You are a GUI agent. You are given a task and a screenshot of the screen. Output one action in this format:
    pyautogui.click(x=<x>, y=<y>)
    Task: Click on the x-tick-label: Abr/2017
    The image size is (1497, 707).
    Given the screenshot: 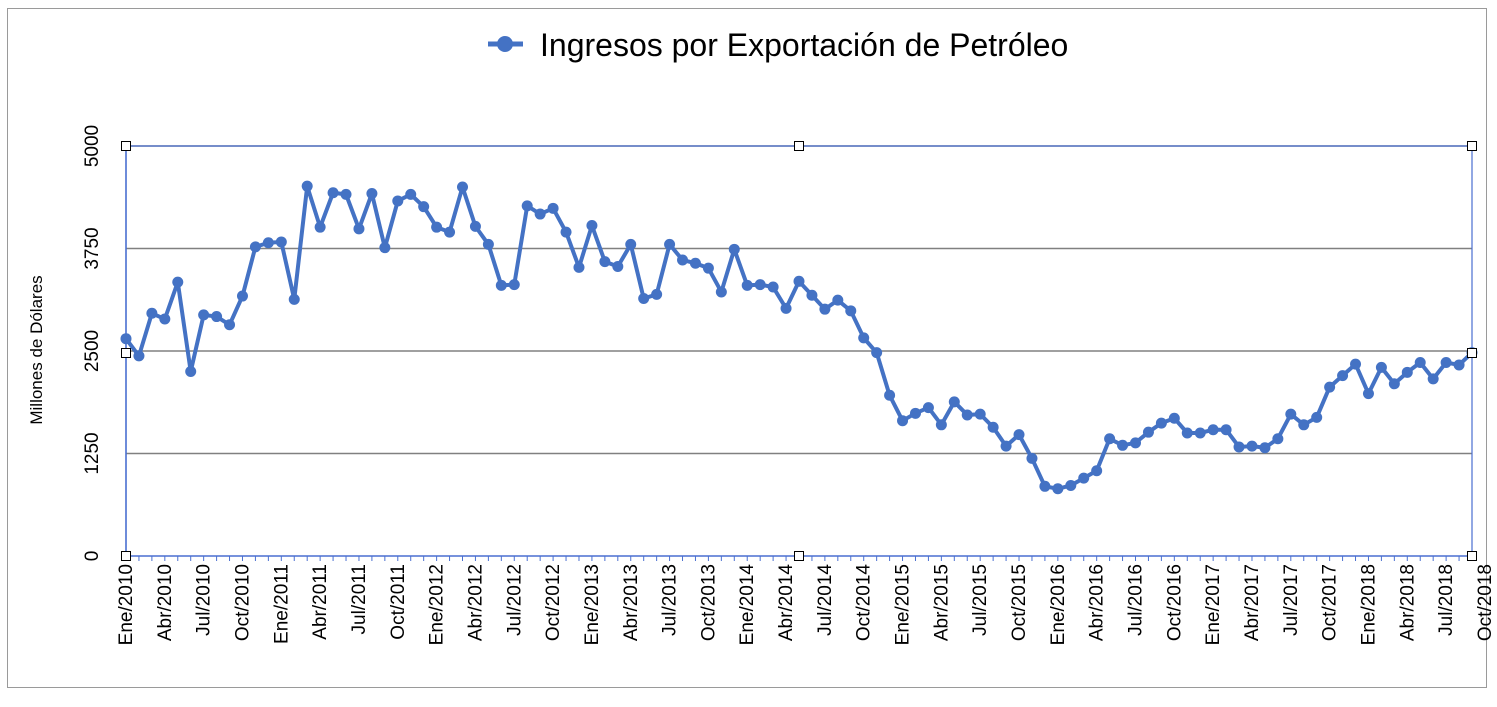 What is the action you would take?
    pyautogui.click(x=1252, y=602)
    